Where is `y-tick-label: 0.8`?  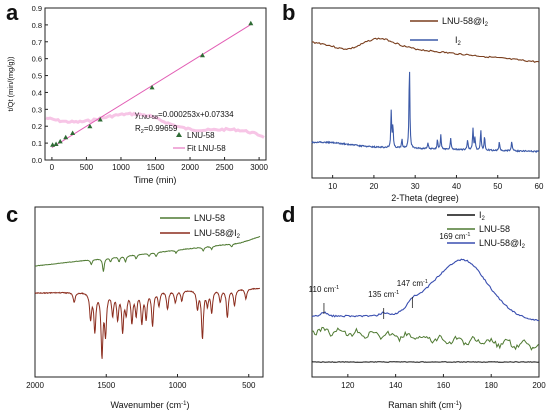 y-tick-label: 0.8 is located at coordinates (37, 25).